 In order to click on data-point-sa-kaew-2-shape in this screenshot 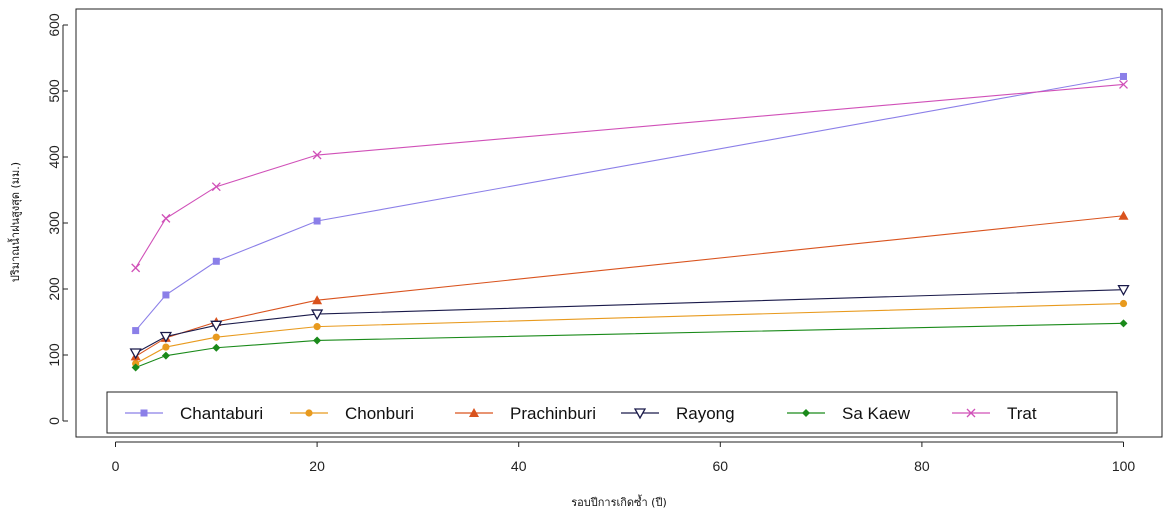, I will do `click(135, 367)`.